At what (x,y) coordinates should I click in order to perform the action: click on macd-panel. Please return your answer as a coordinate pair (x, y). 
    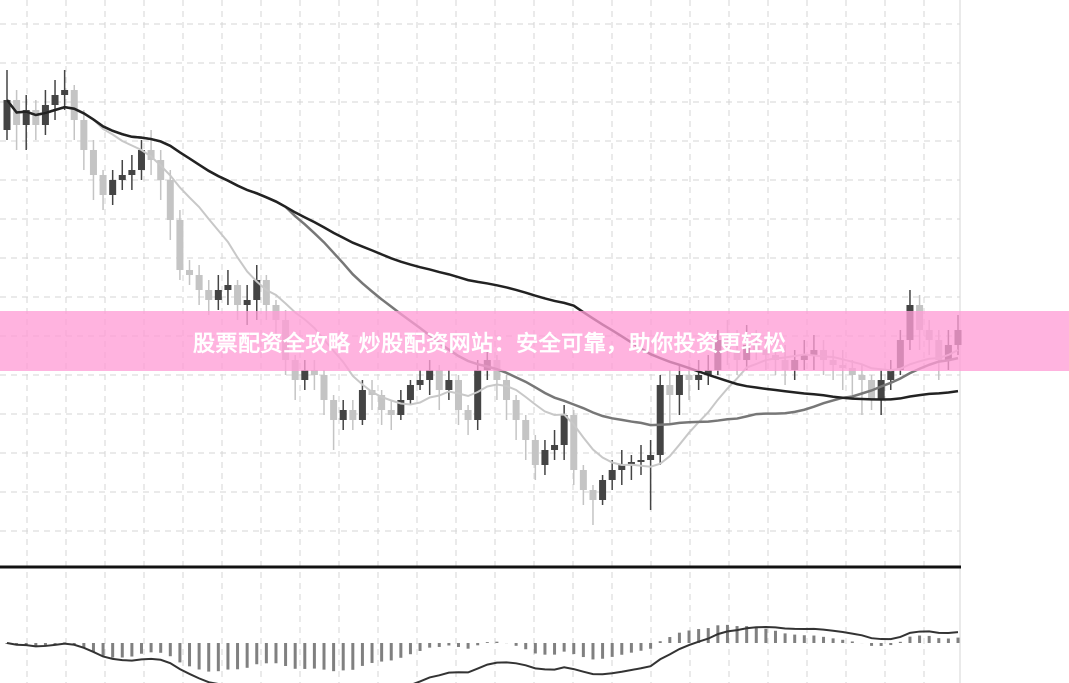
    Looking at the image, I should click on (482, 653).